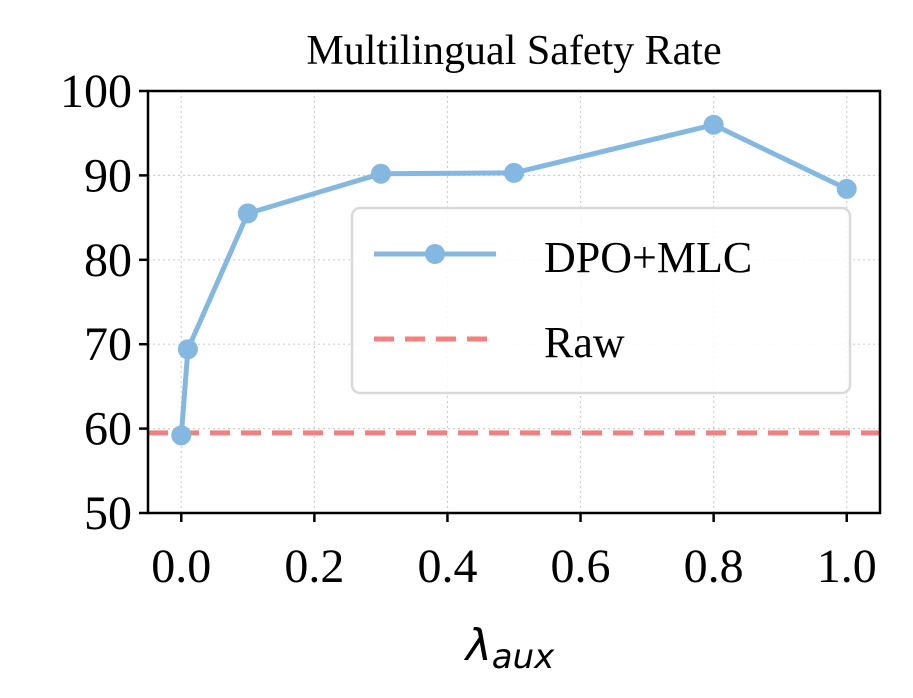  I want to click on x-axis-label: λaux, so click(509, 648).